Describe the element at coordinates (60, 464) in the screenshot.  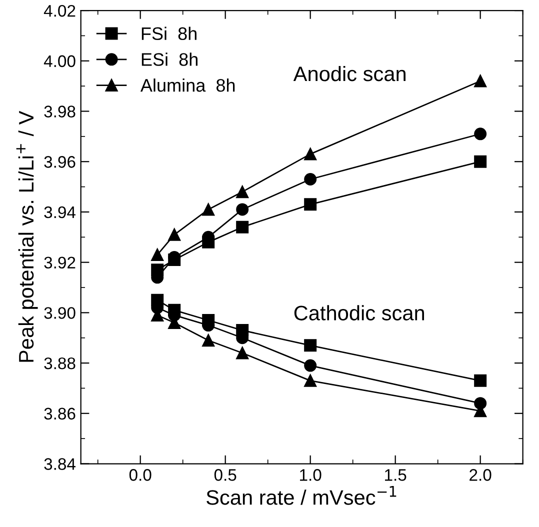
I see `y-tick-label: 3.84` at that location.